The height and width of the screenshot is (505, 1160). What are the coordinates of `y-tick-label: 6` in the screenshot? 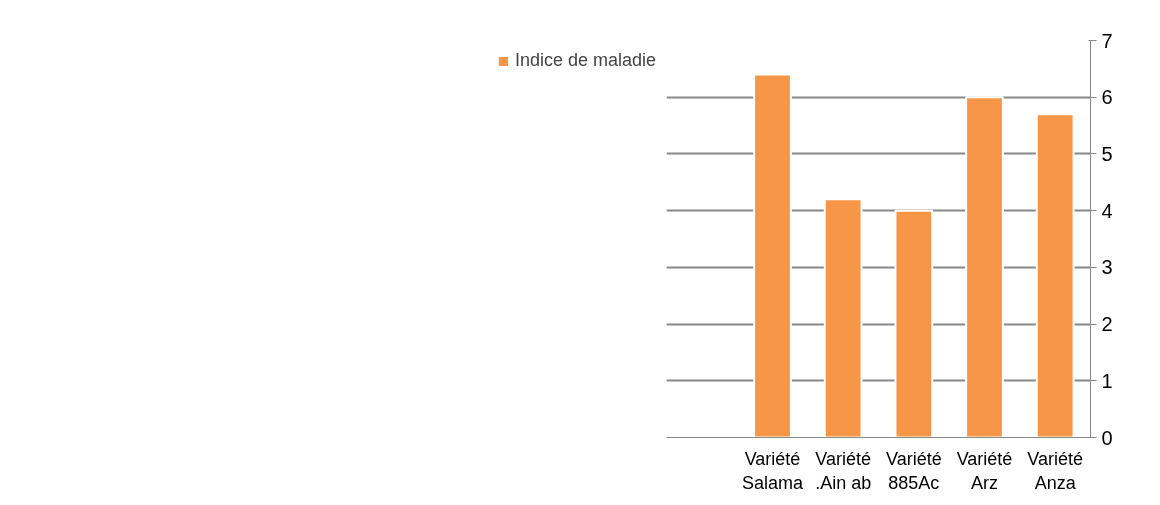 It's located at (1107, 97).